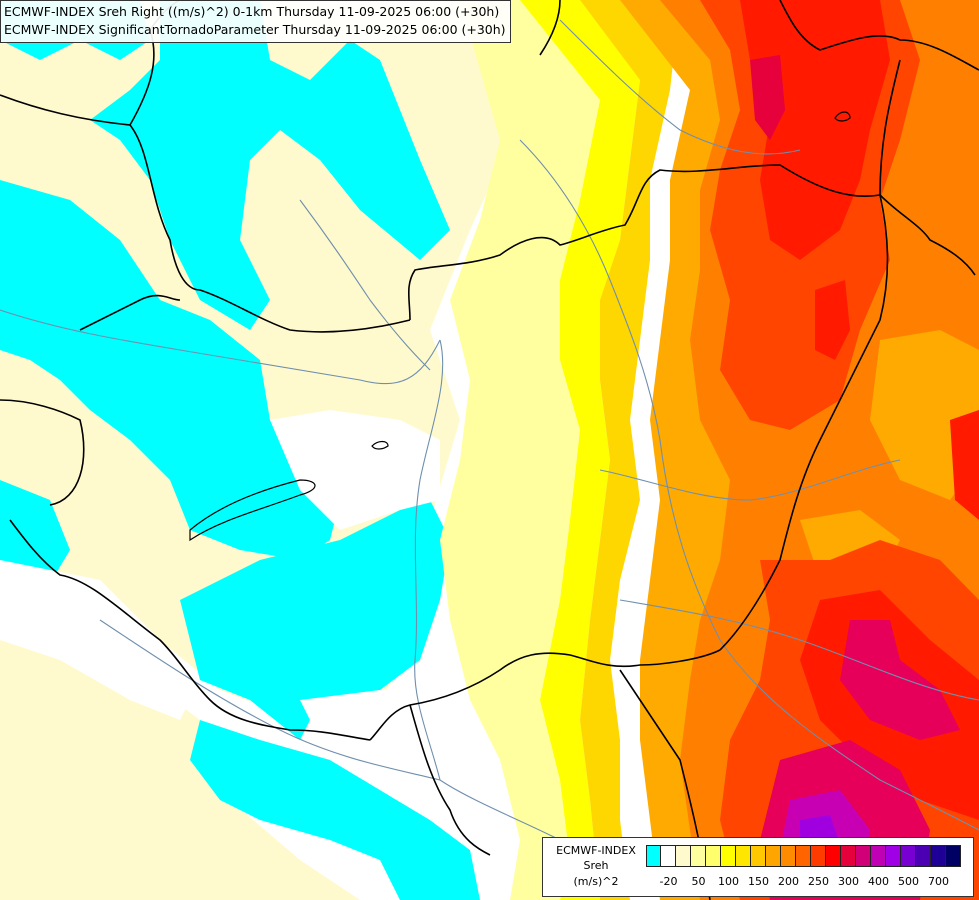 The image size is (979, 900). Describe the element at coordinates (596, 850) in the screenshot. I see `legend-source: ECMWF-INDEX` at that location.